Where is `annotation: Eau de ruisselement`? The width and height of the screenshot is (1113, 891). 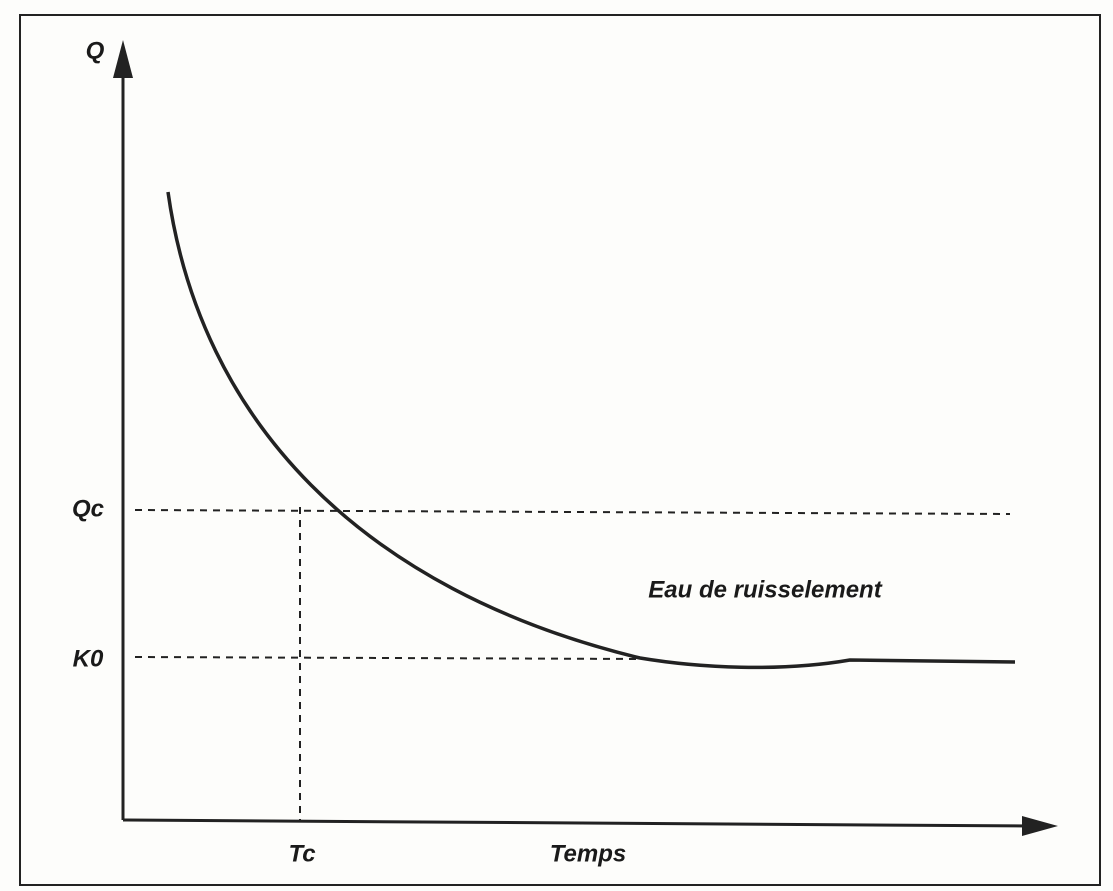
annotation: Eau de ruisselement is located at coordinates (765, 589).